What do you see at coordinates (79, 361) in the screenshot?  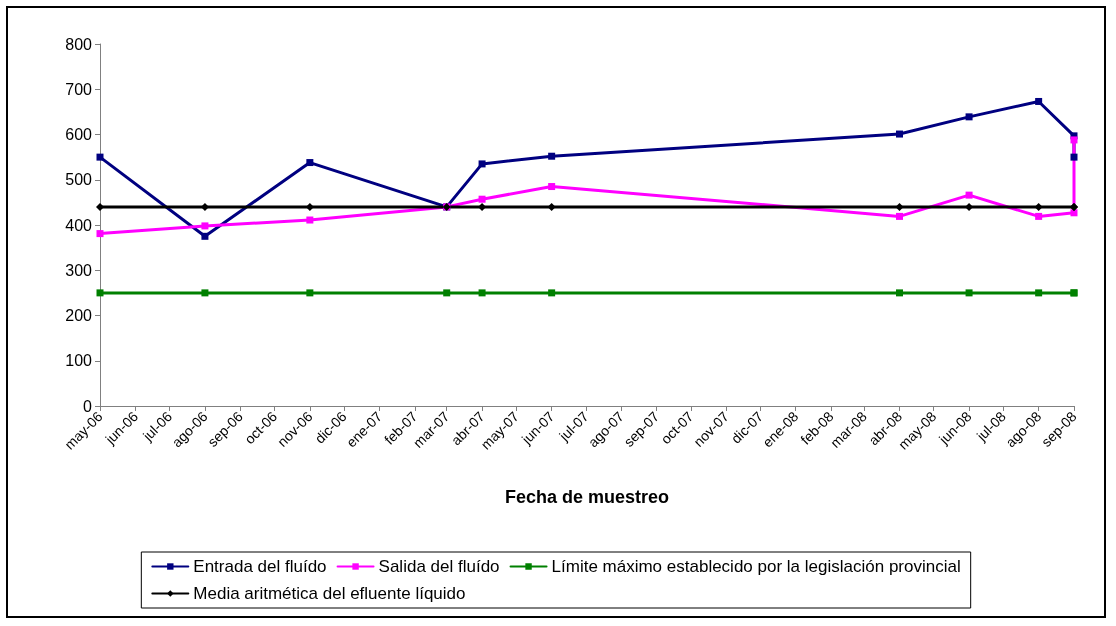 I see `y-tick-label: 100` at bounding box center [79, 361].